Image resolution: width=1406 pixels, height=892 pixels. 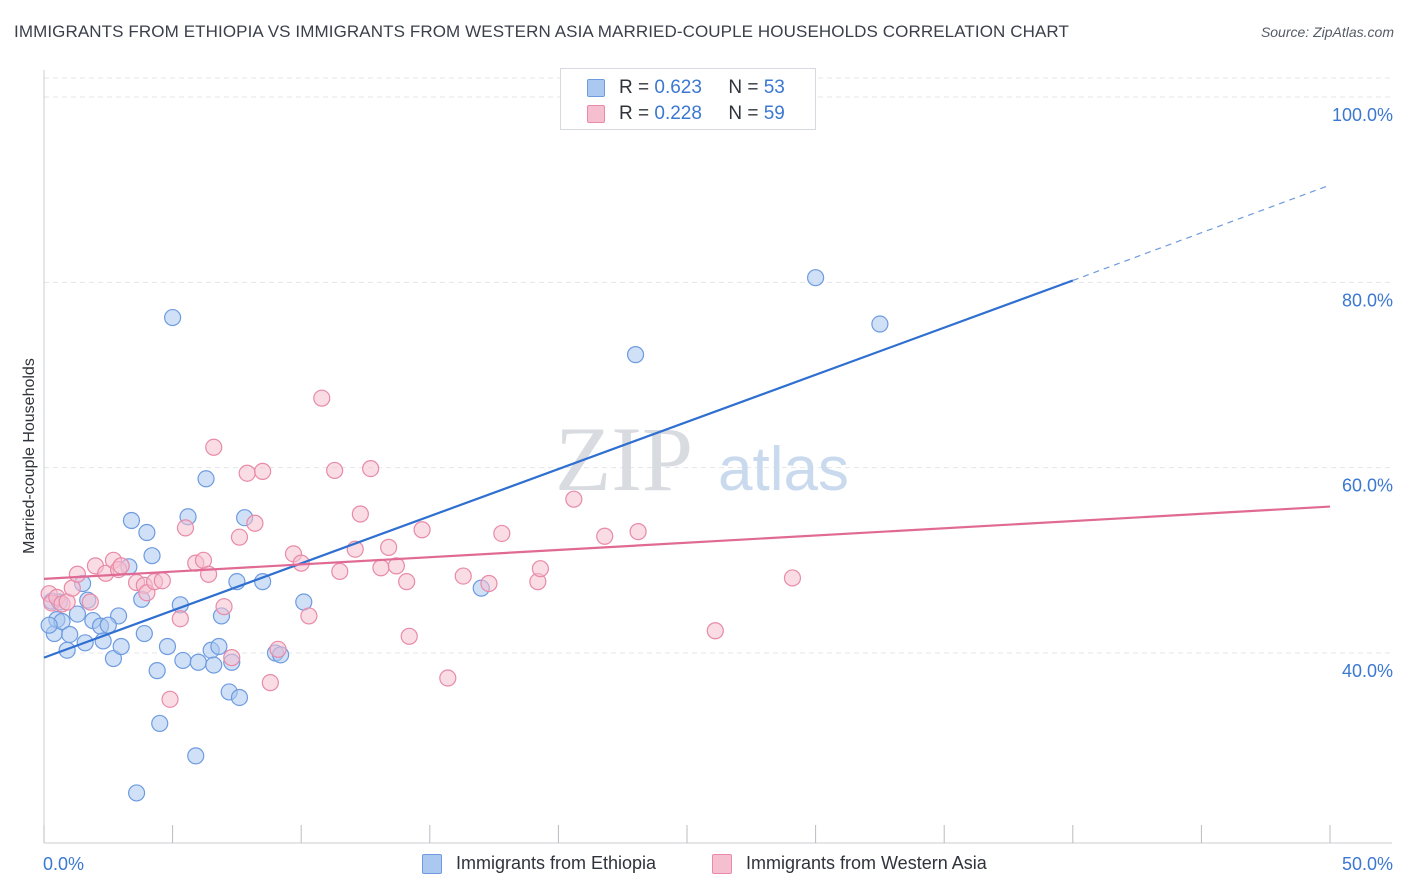 What do you see at coordinates (866, 863) in the screenshot?
I see `bottom-legend-label-western-asia: Immigrants from Western Asia` at bounding box center [866, 863].